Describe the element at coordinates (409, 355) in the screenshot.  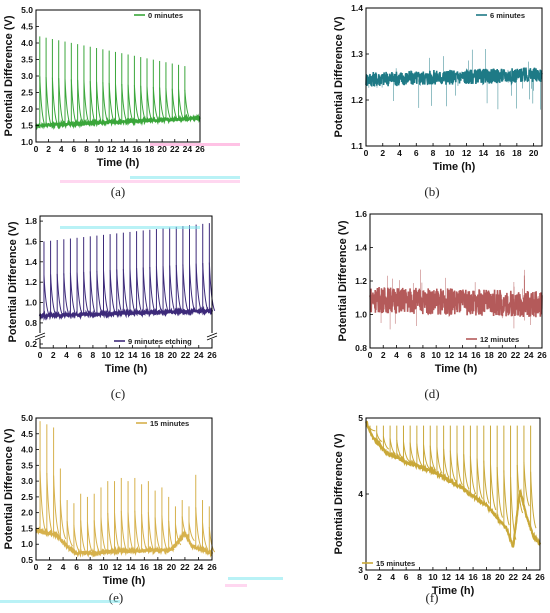
I see `x-tick-label-d: 6` at that location.